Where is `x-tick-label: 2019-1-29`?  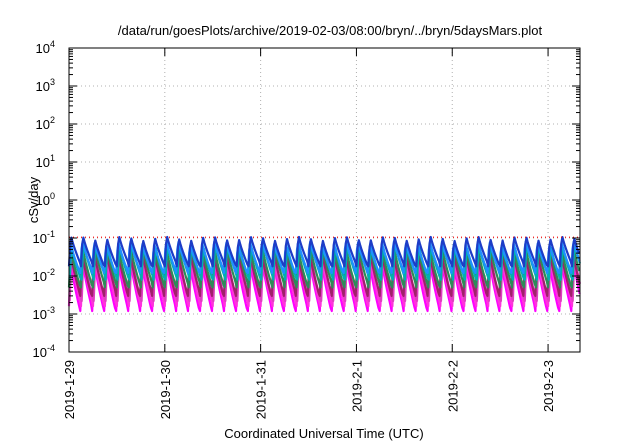 x-tick-label: 2019-1-29 is located at coordinates (69, 389).